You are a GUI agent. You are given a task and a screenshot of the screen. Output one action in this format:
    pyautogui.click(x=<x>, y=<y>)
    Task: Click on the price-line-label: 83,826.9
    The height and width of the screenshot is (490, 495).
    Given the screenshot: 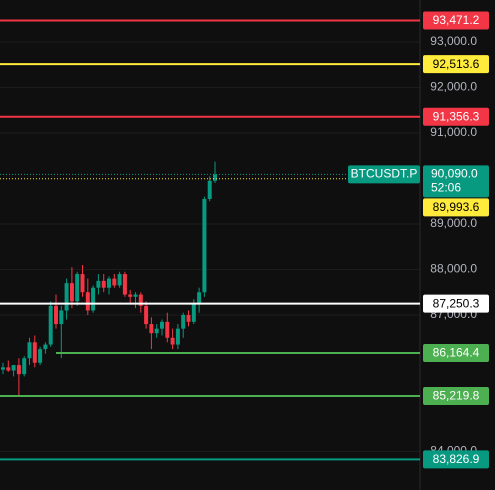 What is the action you would take?
    pyautogui.click(x=456, y=459)
    